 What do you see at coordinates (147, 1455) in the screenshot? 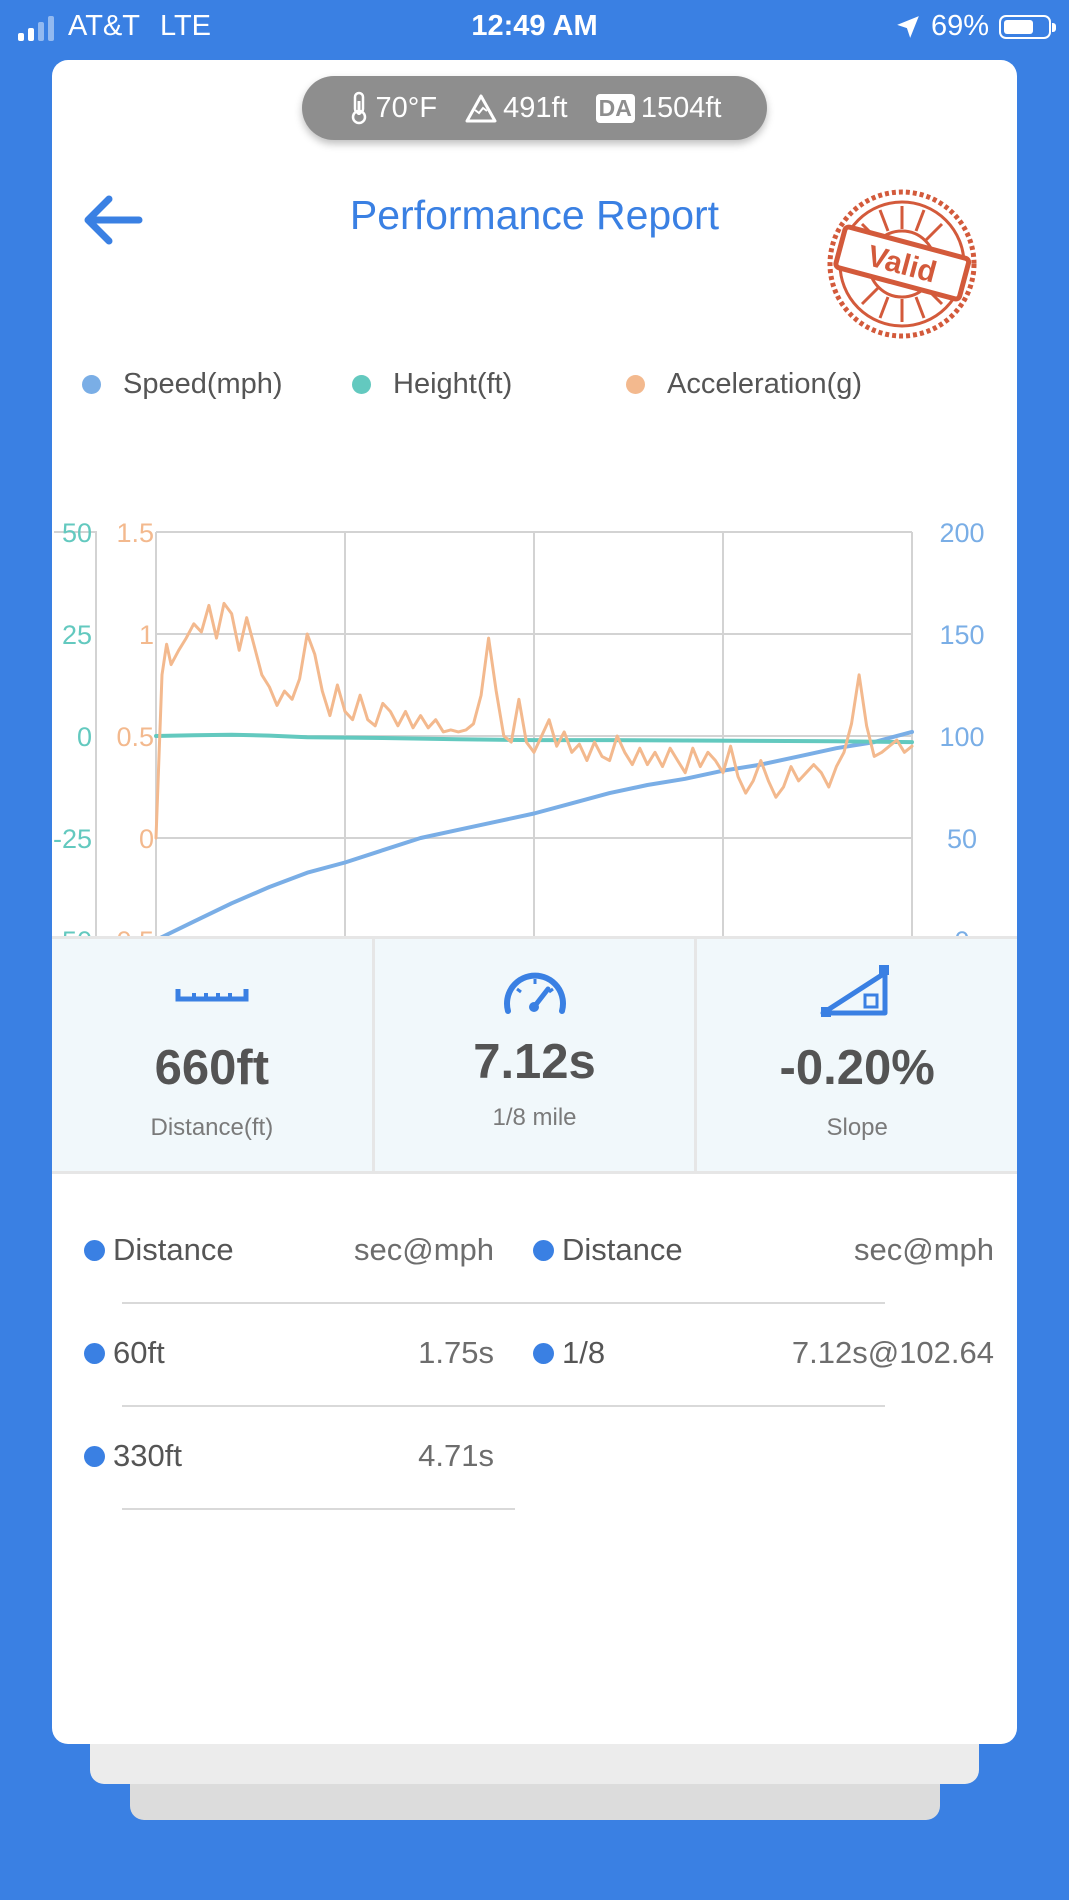
I see `split-distance: 330ft` at bounding box center [147, 1455].